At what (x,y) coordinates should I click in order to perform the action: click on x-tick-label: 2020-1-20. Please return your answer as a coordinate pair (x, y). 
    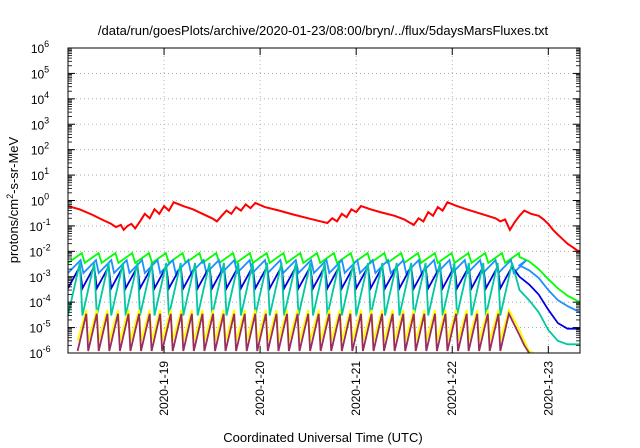
    Looking at the image, I should click on (260, 388).